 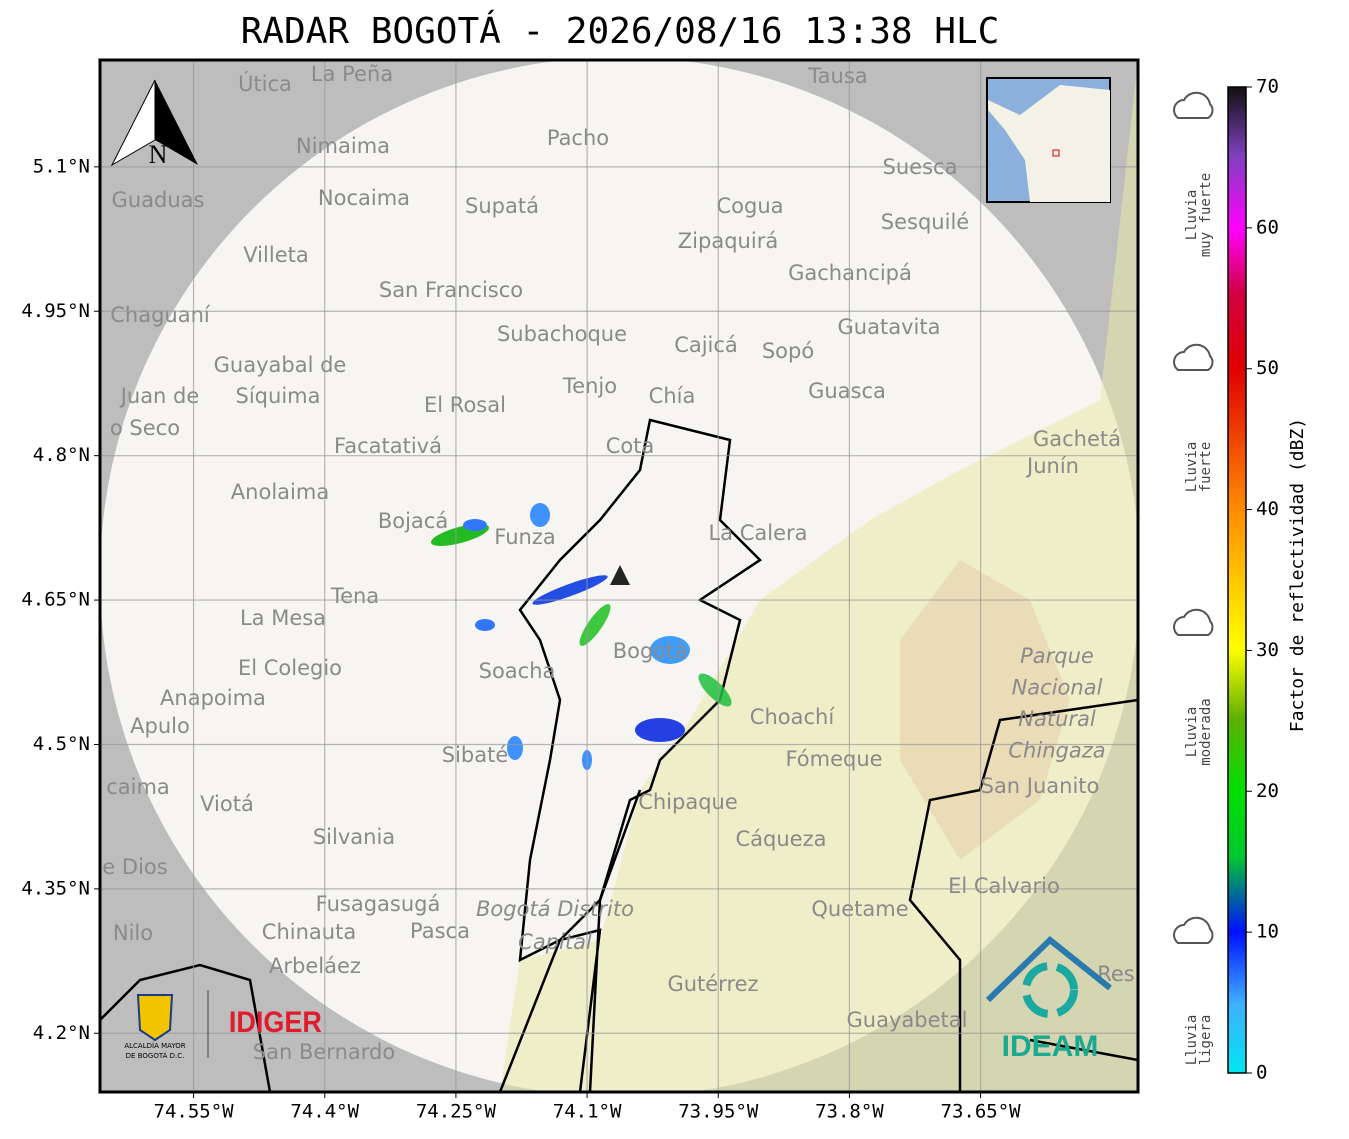 What do you see at coordinates (706, 345) in the screenshot?
I see `place-label: Cajicá` at bounding box center [706, 345].